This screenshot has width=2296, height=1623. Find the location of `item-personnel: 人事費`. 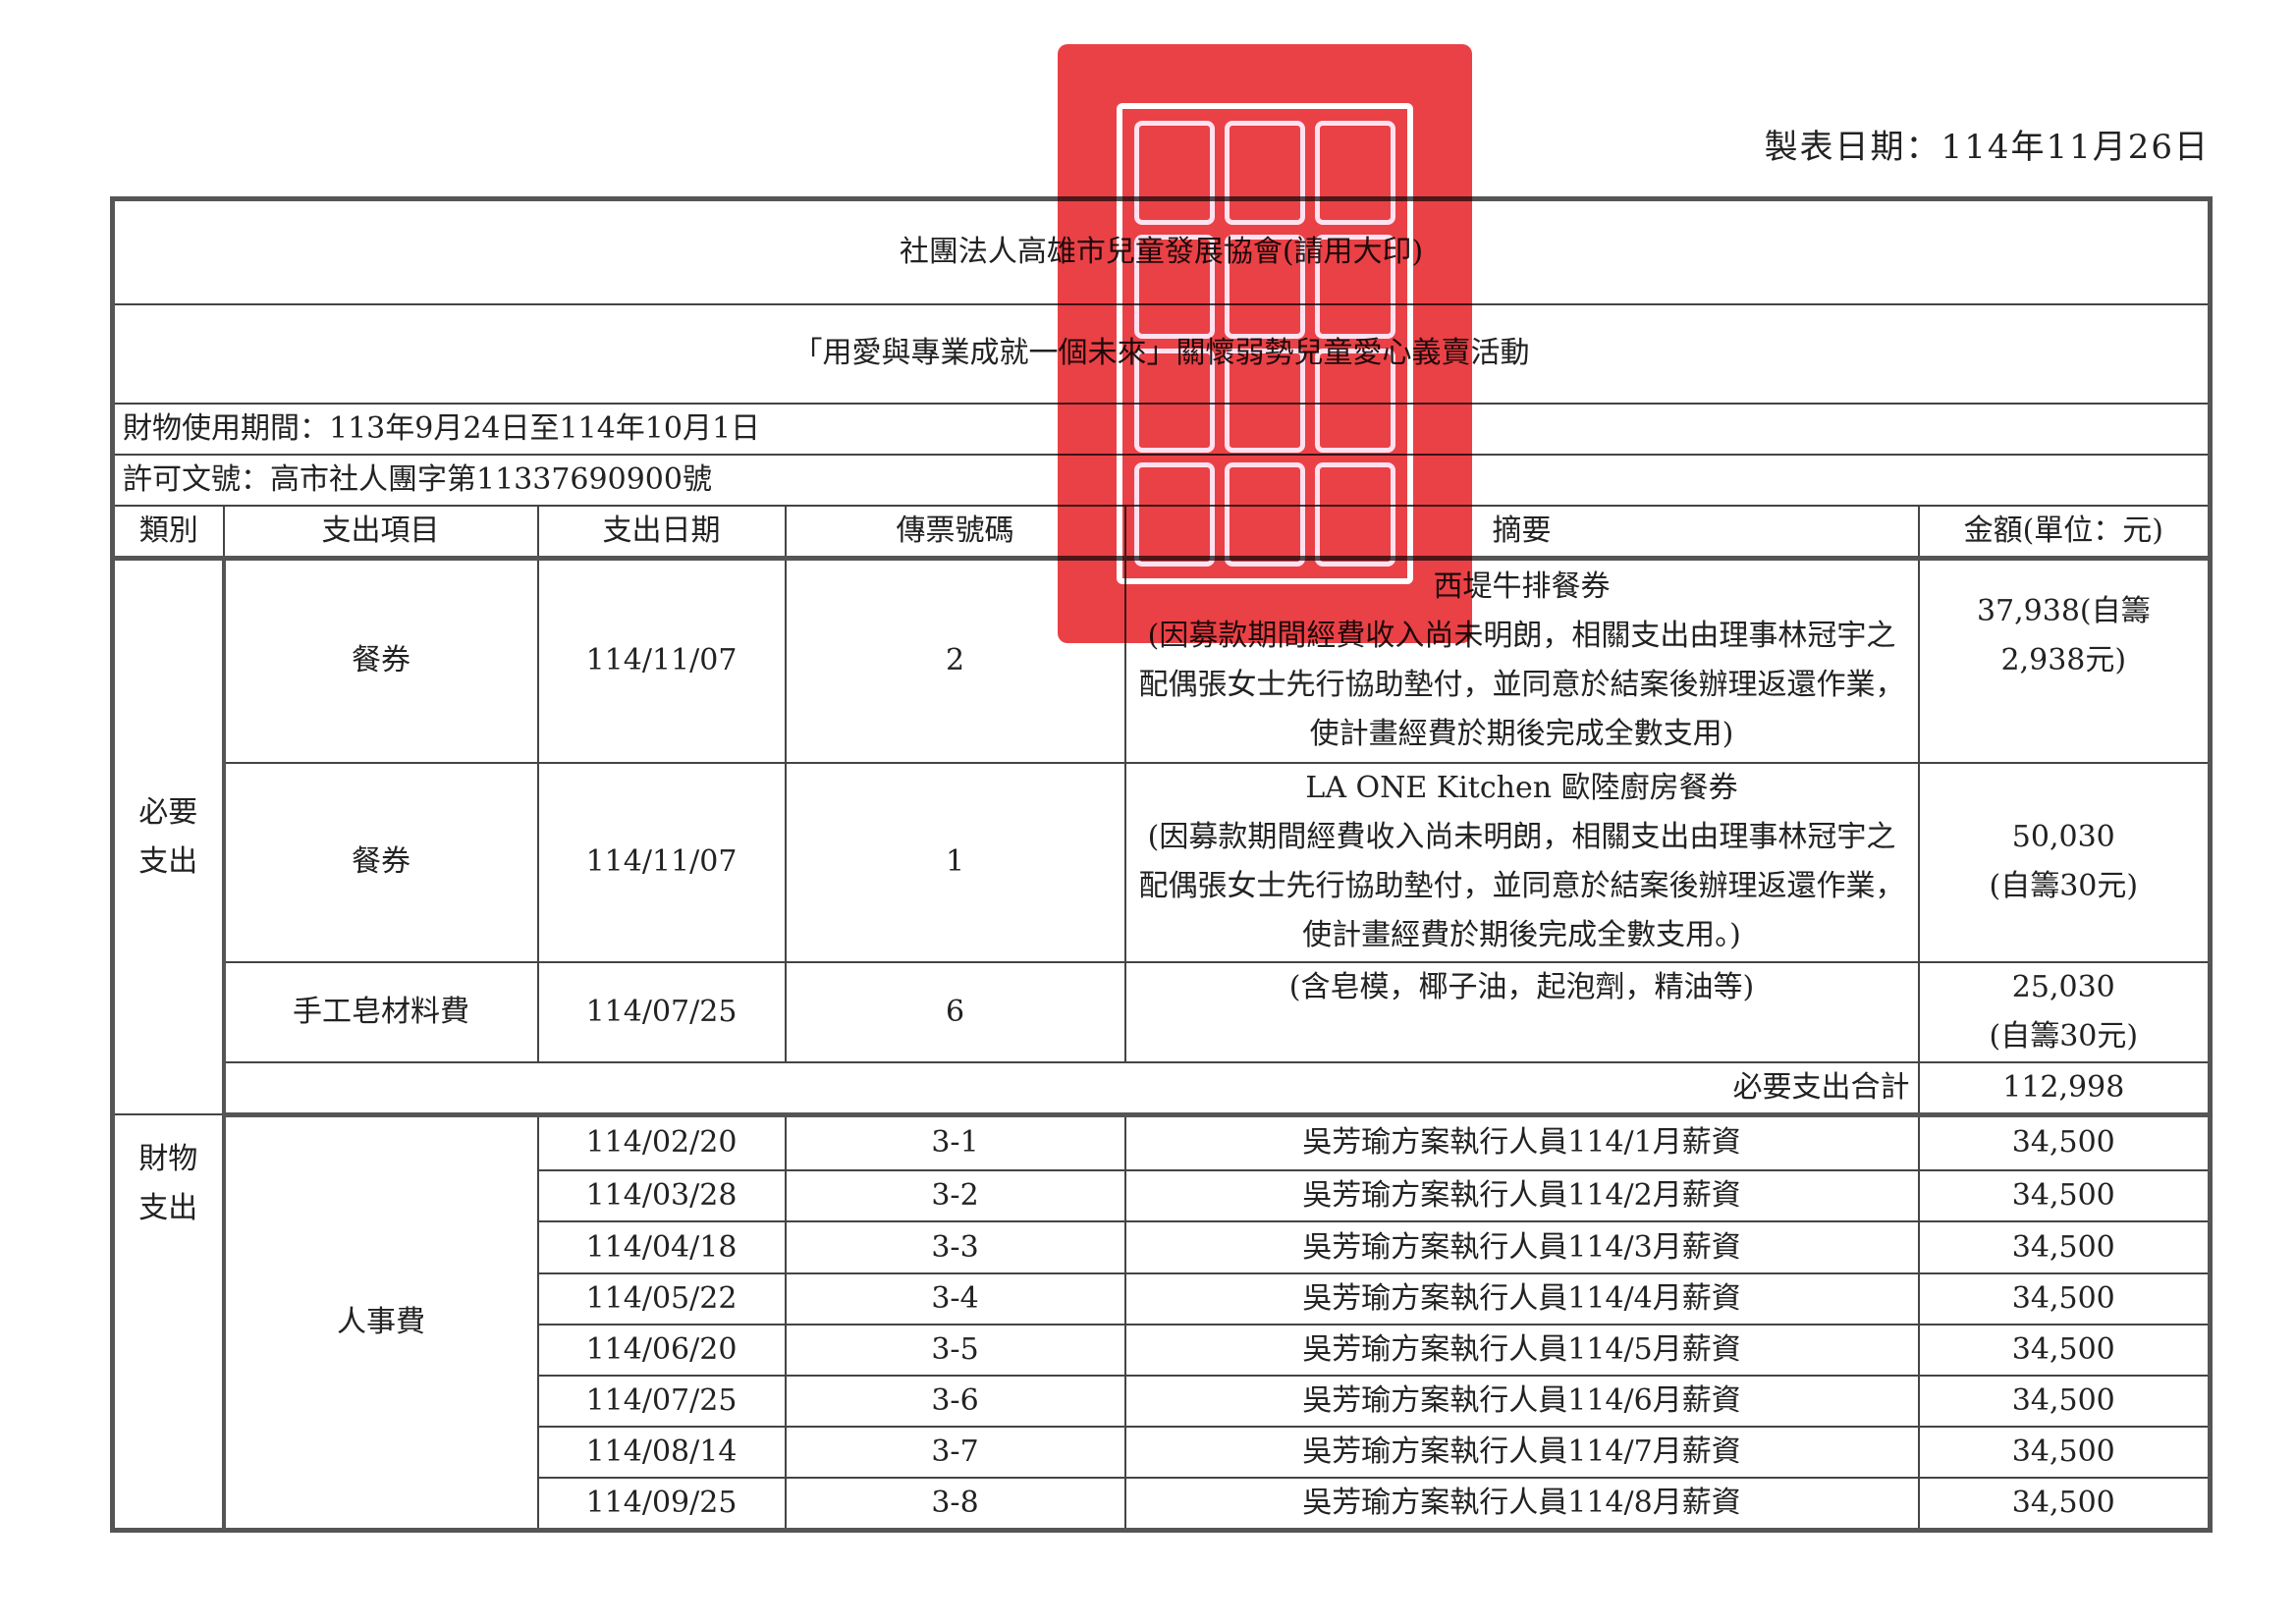

item-personnel: 人事費 is located at coordinates (380, 1322).